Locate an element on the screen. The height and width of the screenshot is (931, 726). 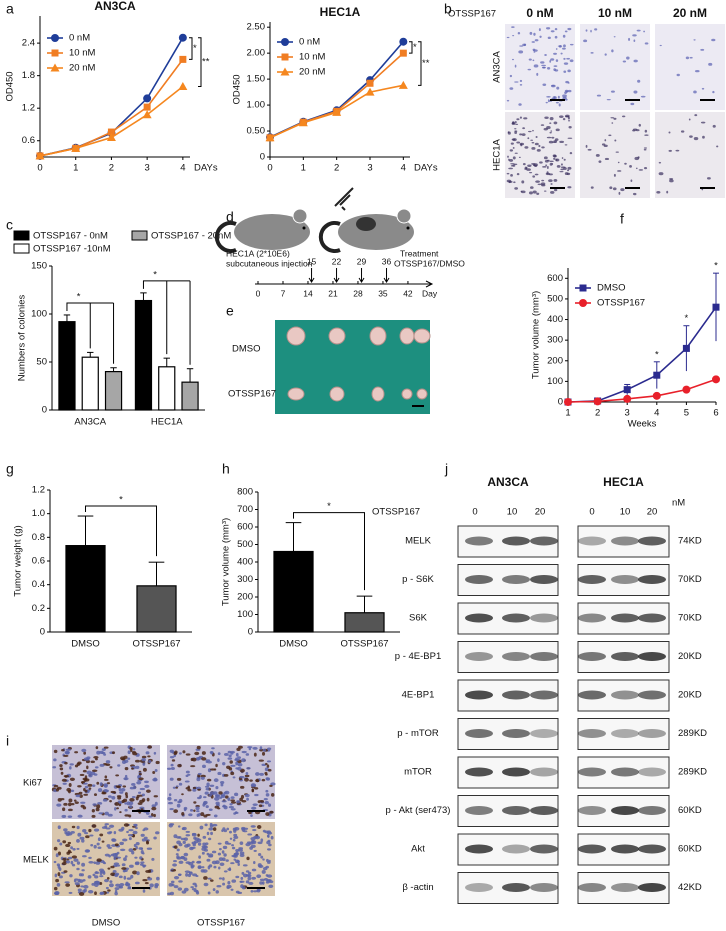
protein-label: Akt is located at coordinates (418, 849).